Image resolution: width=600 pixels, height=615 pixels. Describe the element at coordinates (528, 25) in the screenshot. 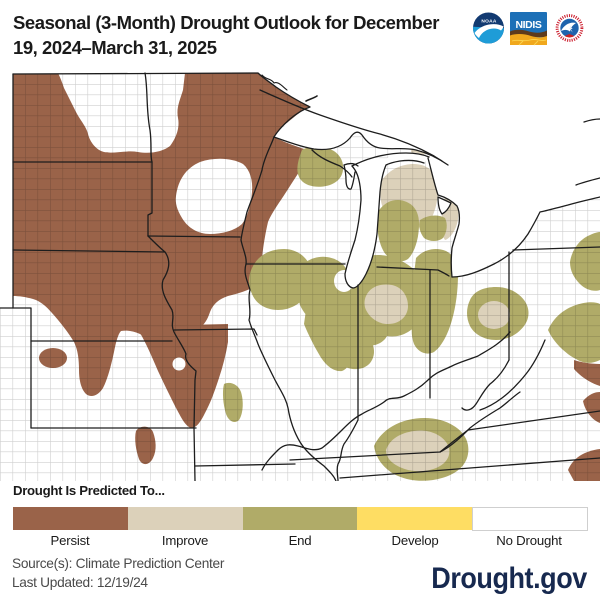

I see `svg-text: NIDIS` at that location.